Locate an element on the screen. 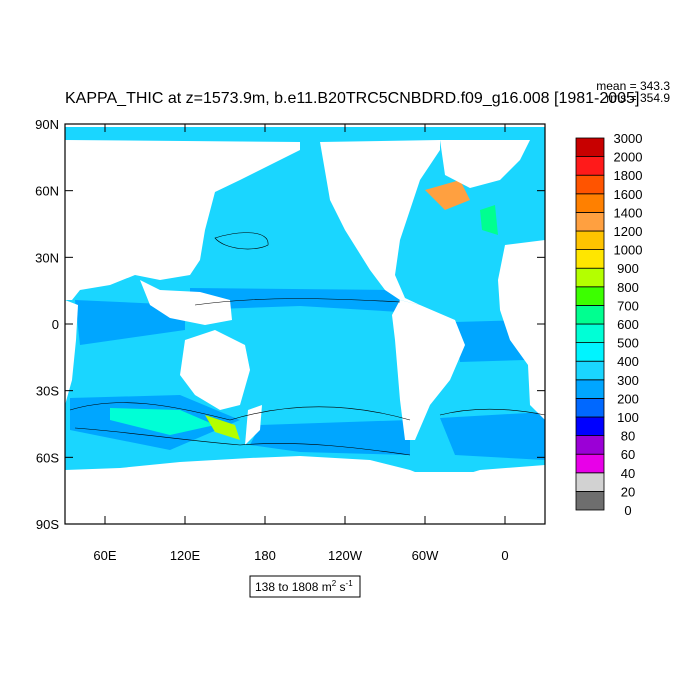  y-tick-label: 30S is located at coordinates (47, 391).